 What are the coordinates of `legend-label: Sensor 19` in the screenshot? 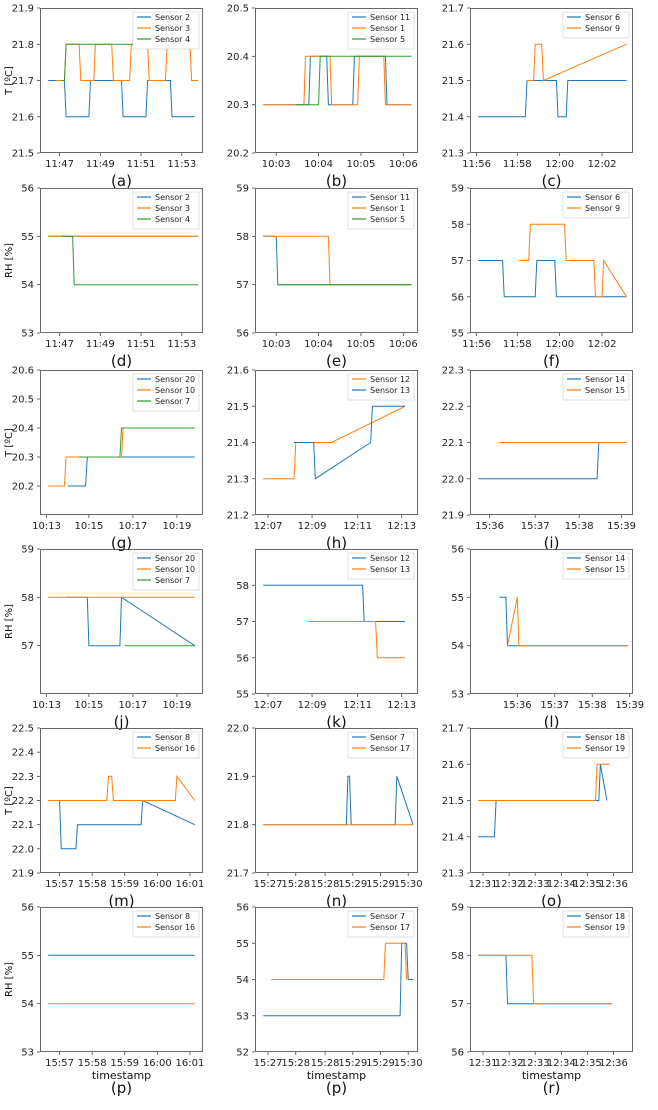 It's located at (605, 748).